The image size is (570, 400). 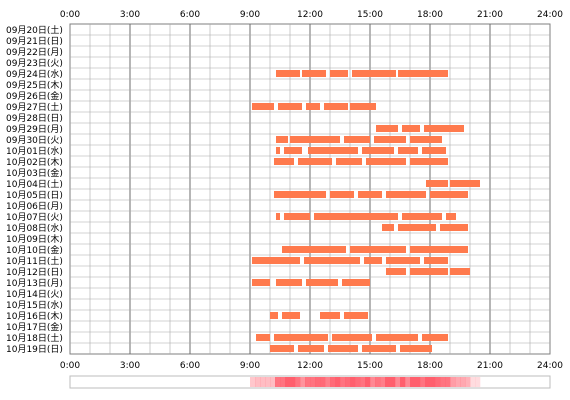 What do you see at coordinates (34, 41) in the screenshot?
I see `row-label: 09月21日(日)` at bounding box center [34, 41].